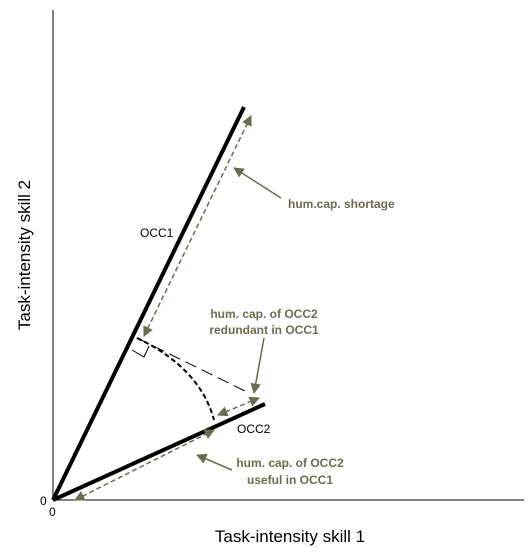 Image resolution: width=528 pixels, height=552 pixels. I want to click on redundant-annotation-line1: hum. cap. of OCC2, so click(264, 314).